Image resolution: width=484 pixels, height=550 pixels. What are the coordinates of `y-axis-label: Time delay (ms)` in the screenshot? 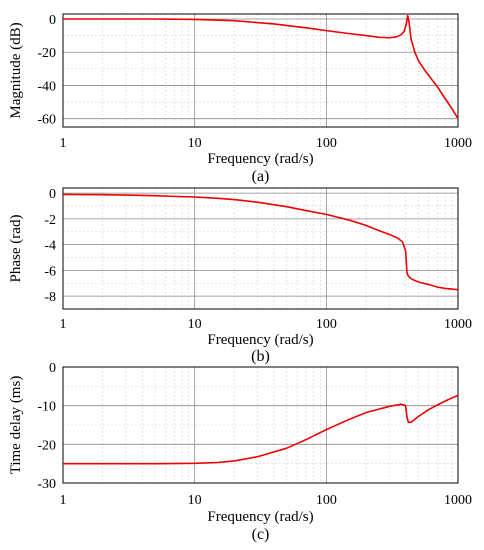 It's located at (16, 425).